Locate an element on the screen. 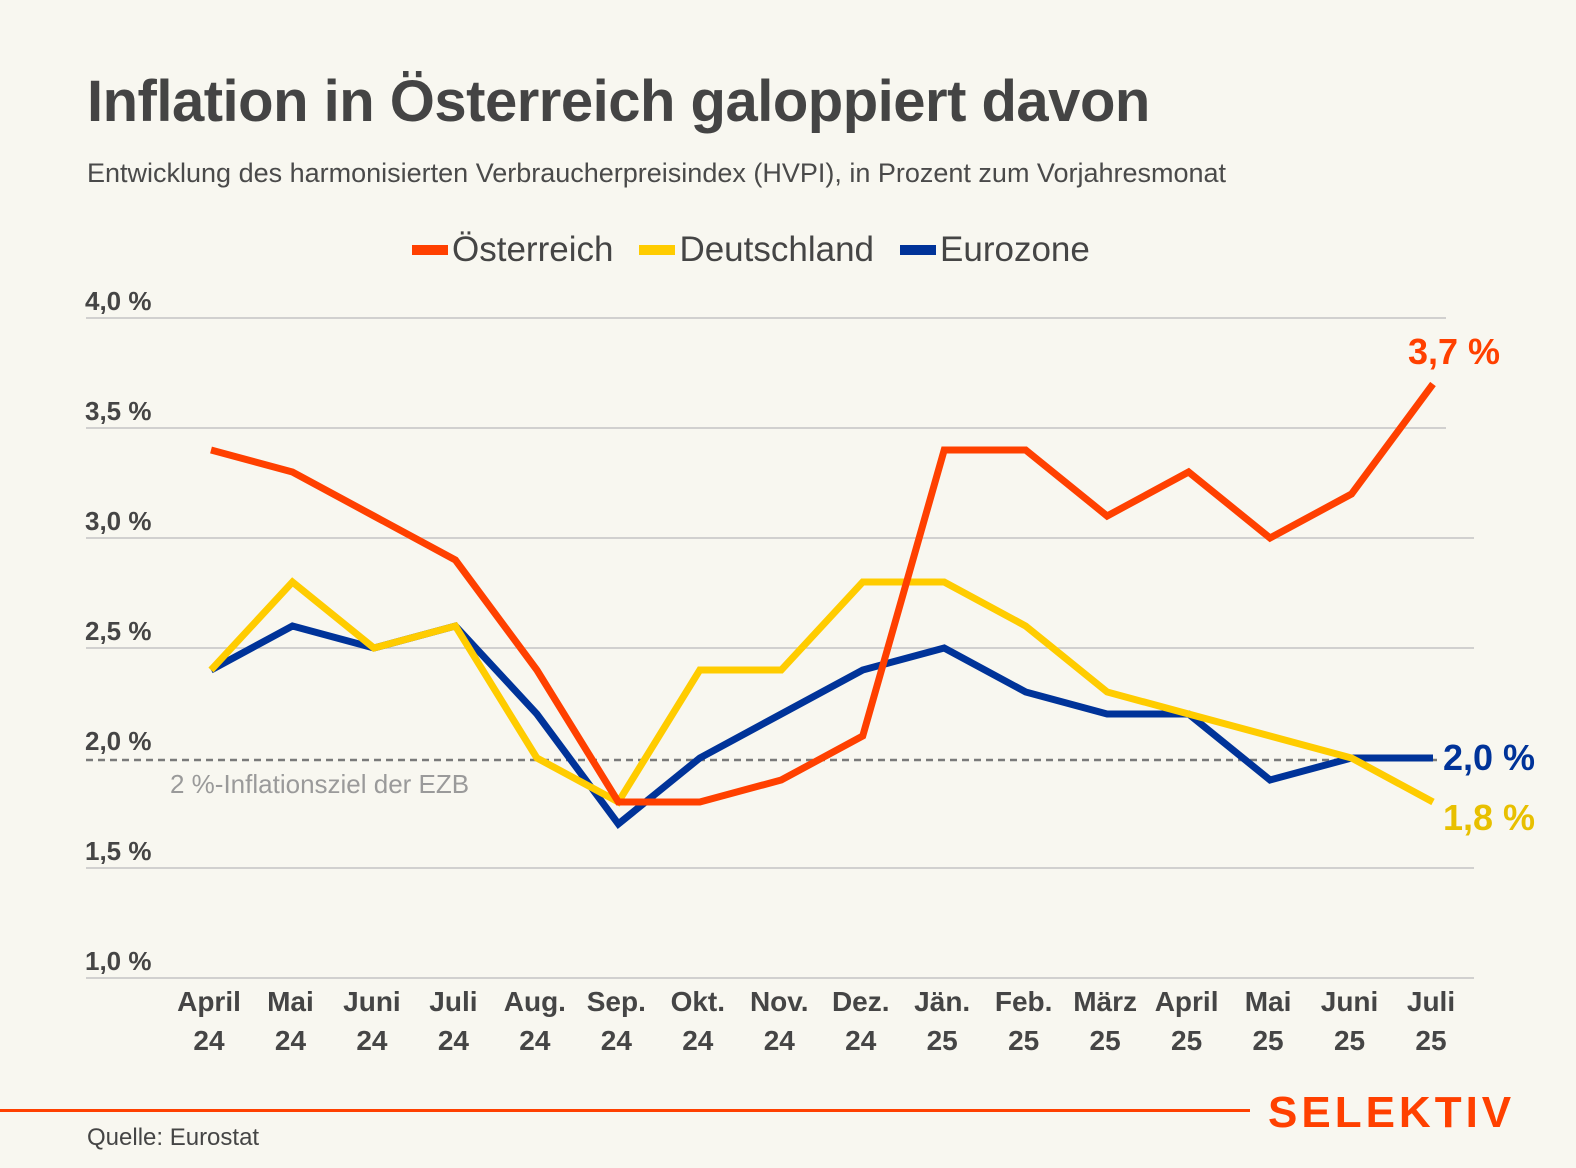  footer-divider is located at coordinates (625, 1110).